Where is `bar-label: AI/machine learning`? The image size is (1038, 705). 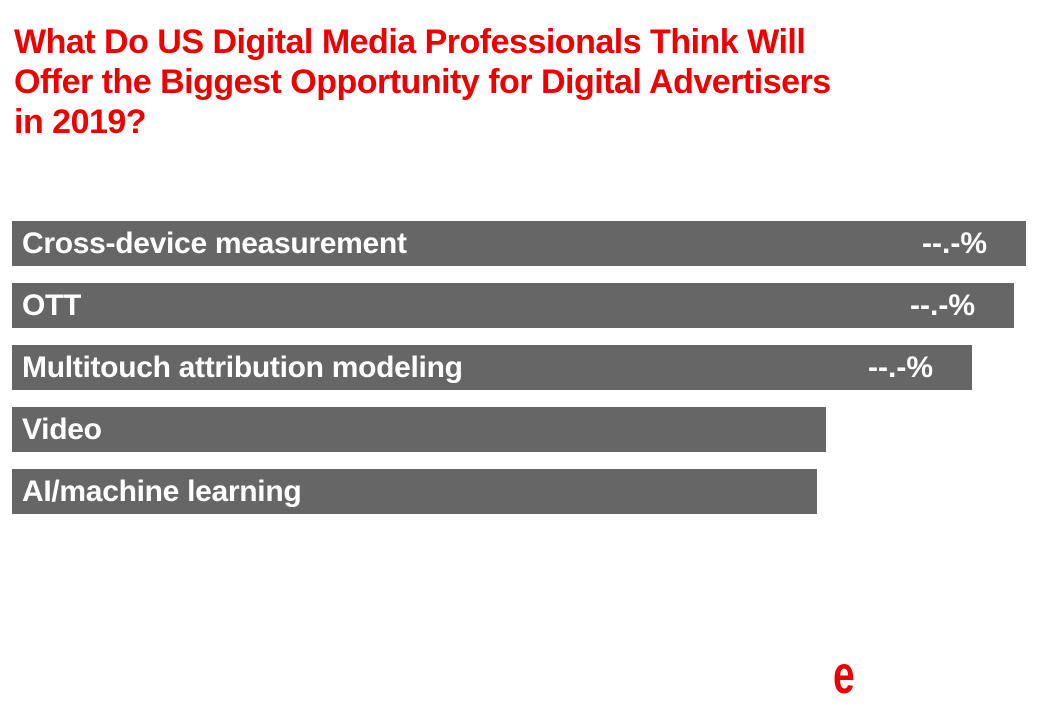
bar-label: AI/machine learning is located at coordinates (162, 491).